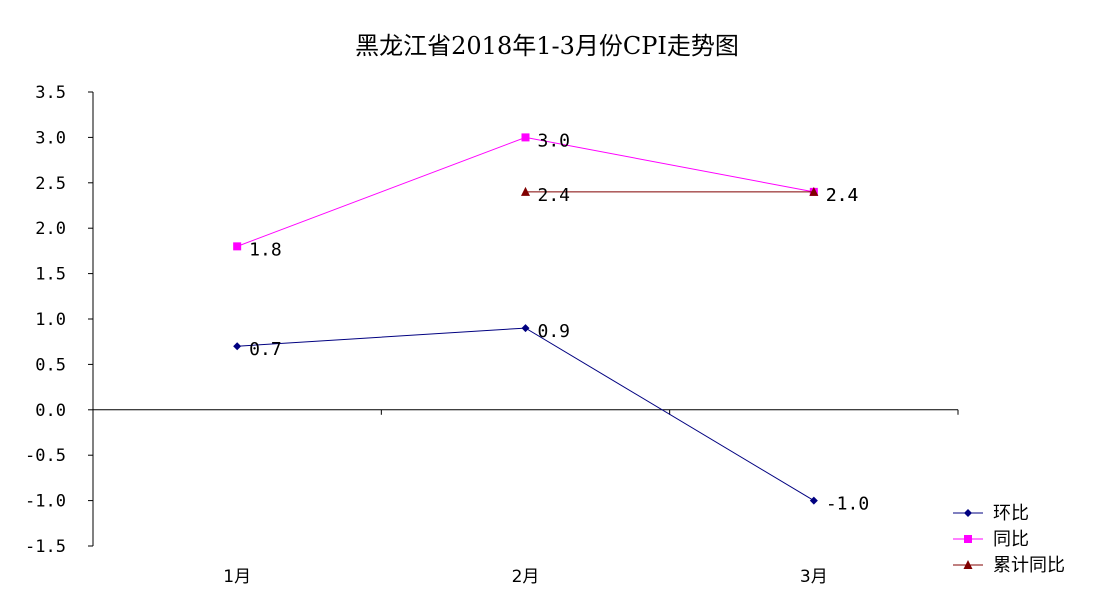 Image resolution: width=1094 pixels, height=597 pixels. I want to click on series-1: 1.8 3.0 2.4, so click(545, 195).